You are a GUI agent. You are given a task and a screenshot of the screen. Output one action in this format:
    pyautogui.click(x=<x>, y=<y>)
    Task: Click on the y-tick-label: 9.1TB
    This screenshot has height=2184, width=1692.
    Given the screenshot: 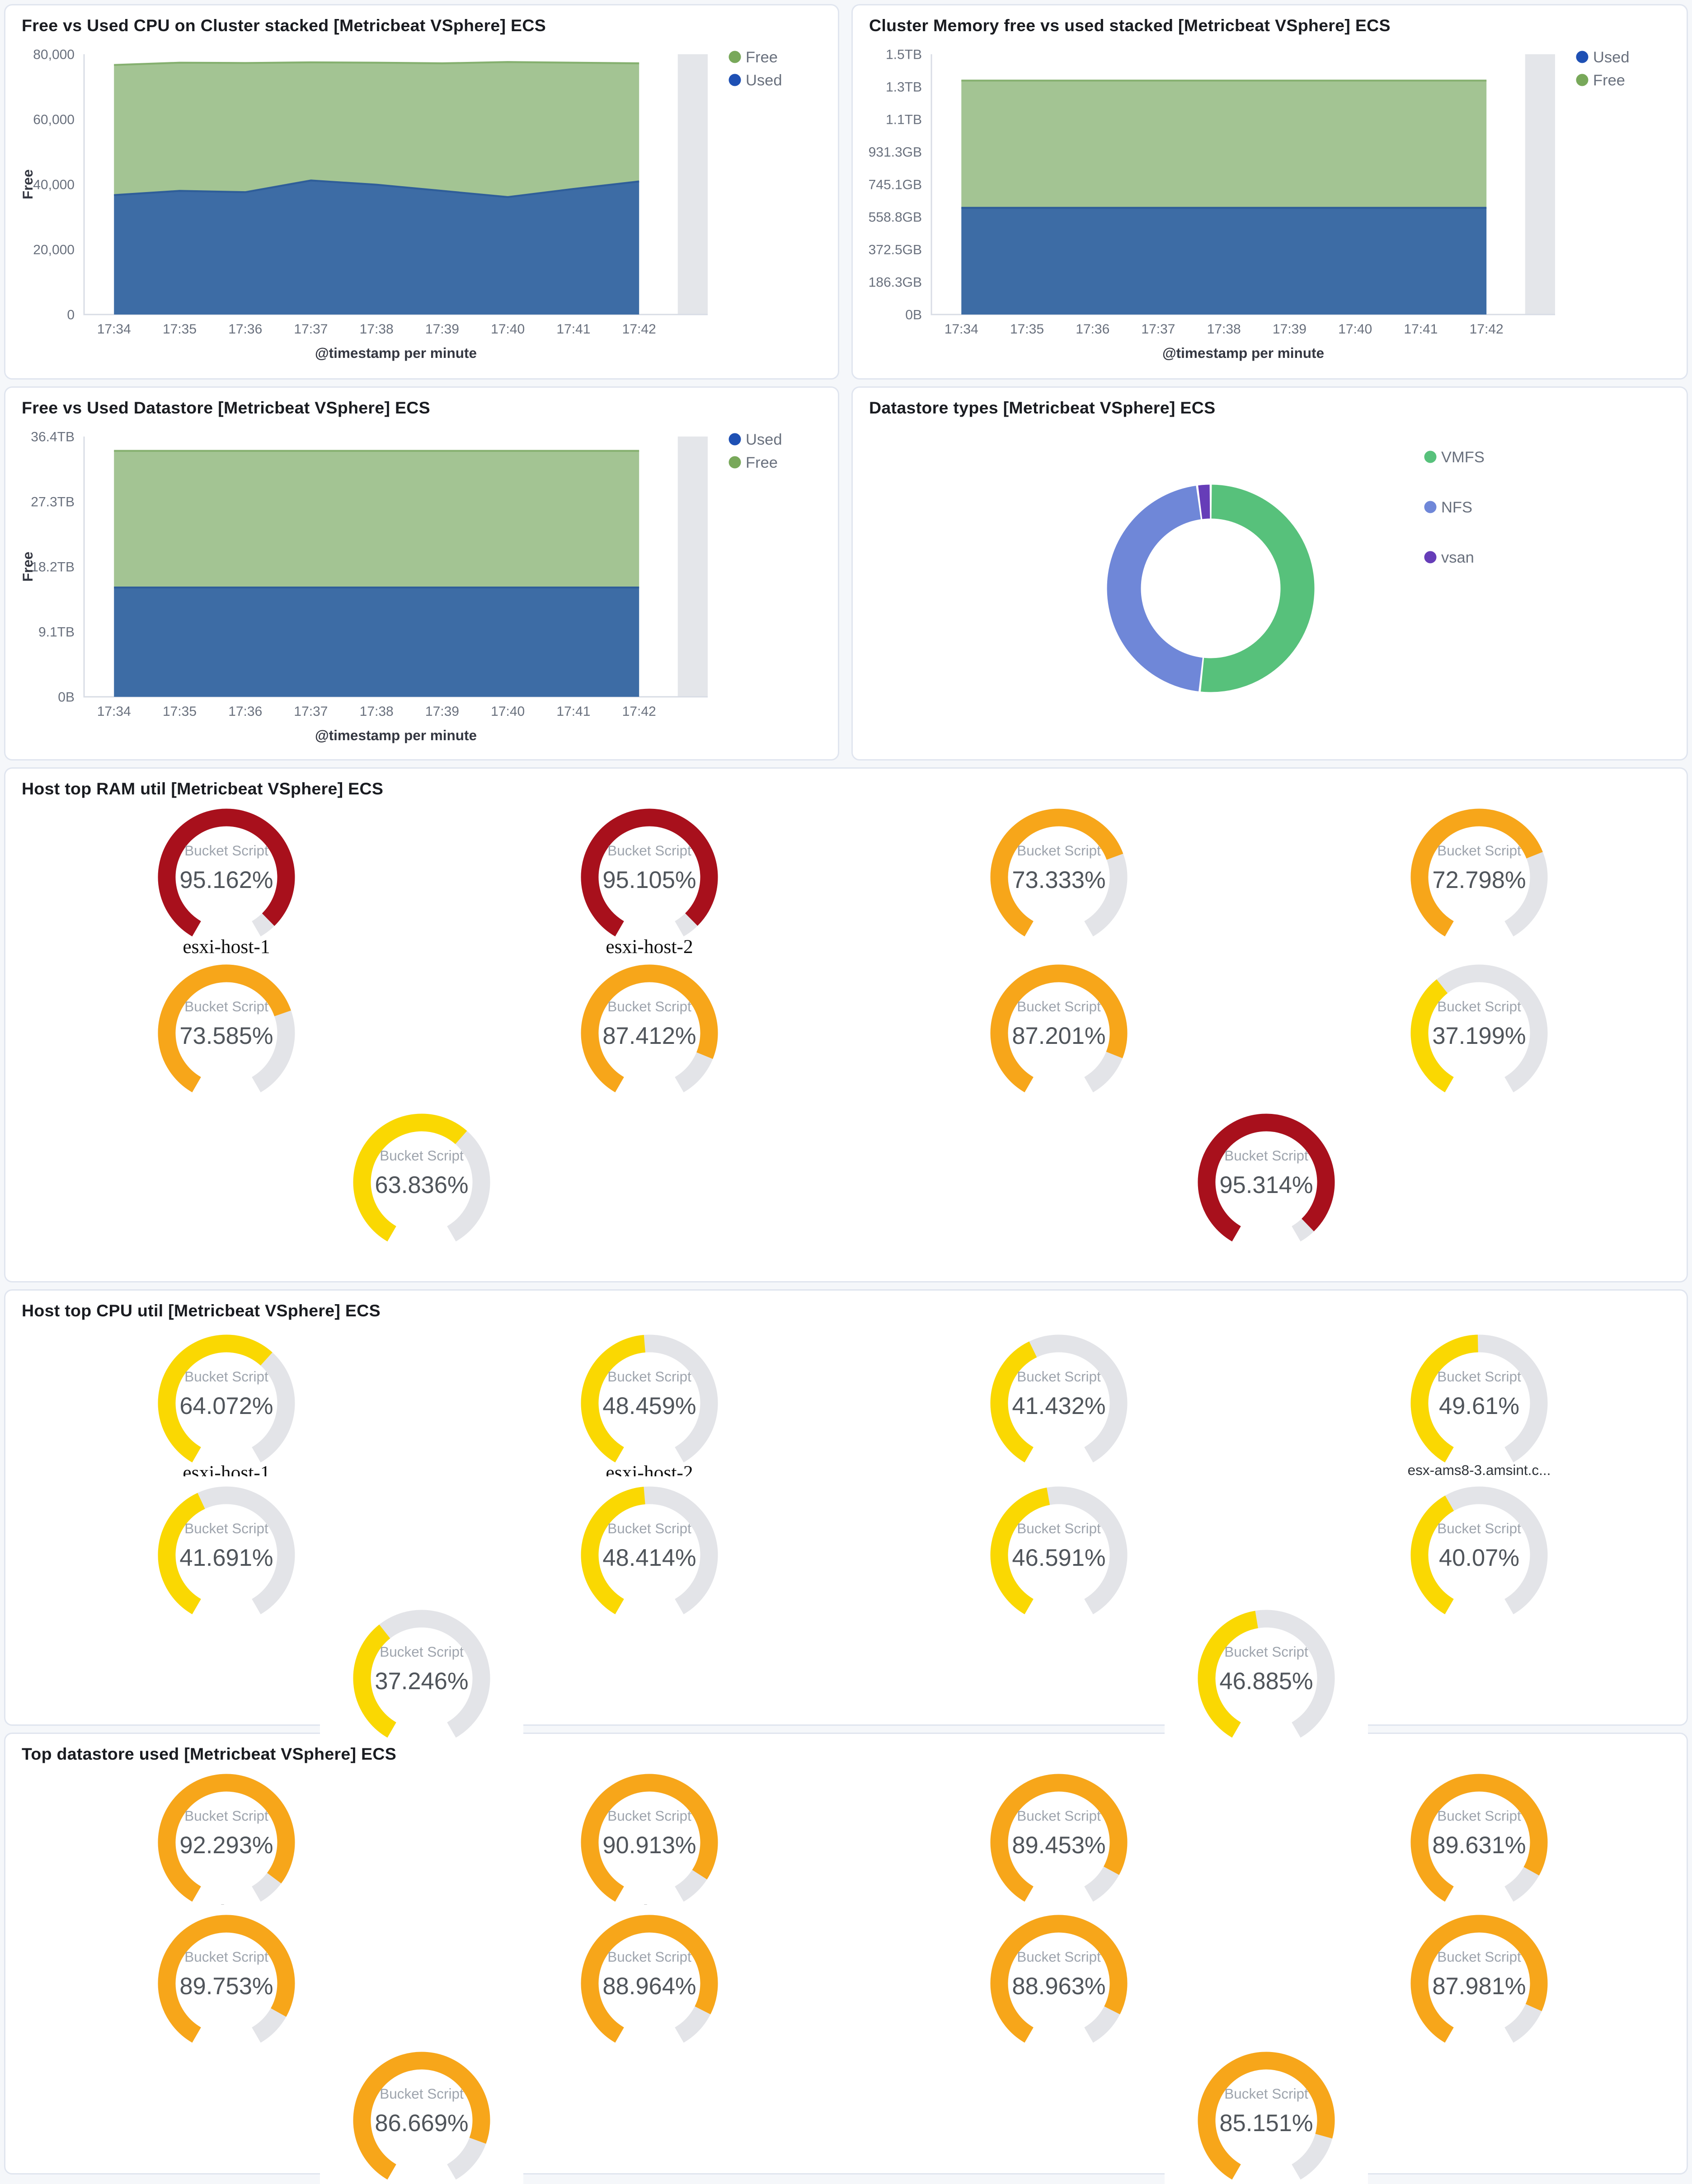 What is the action you would take?
    pyautogui.click(x=56, y=633)
    